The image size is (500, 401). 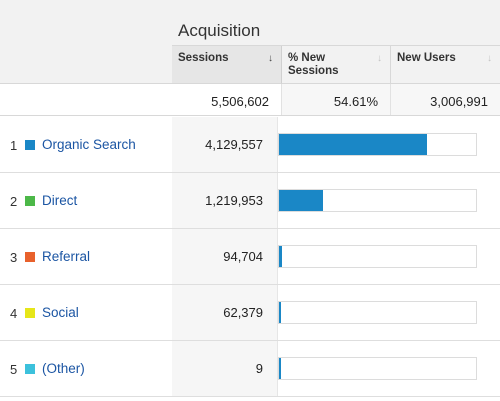 I want to click on acquisition-group-title: Acquisition, so click(x=336, y=23).